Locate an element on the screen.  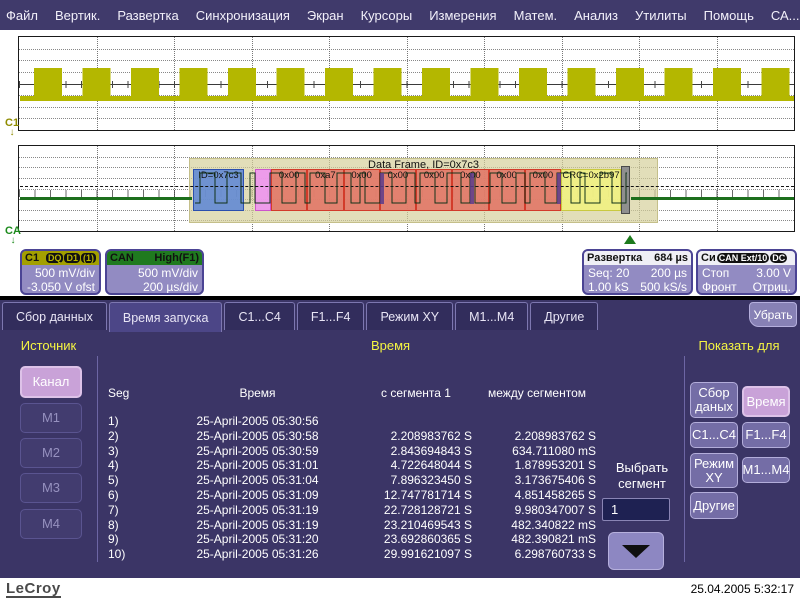
show-for-acquisition-button: Сбор даных is located at coordinates (714, 400).